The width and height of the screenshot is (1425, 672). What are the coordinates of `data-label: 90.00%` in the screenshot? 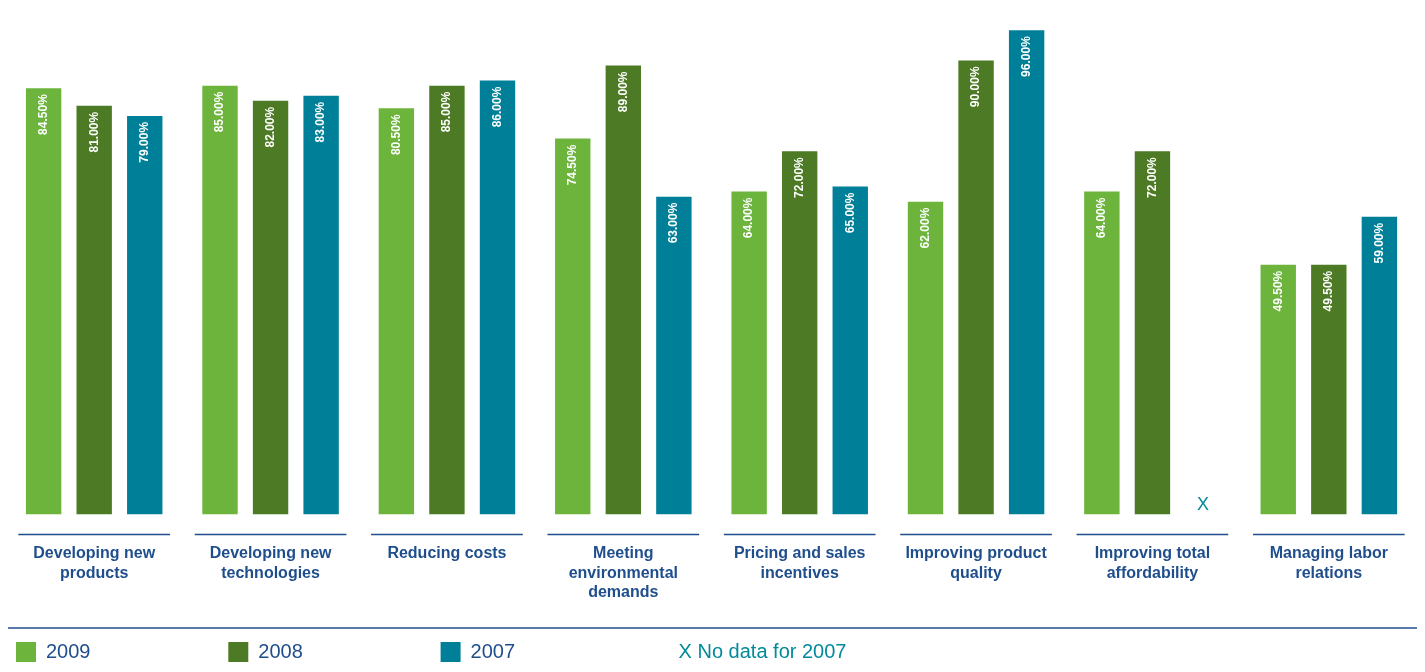 It's located at (975, 87).